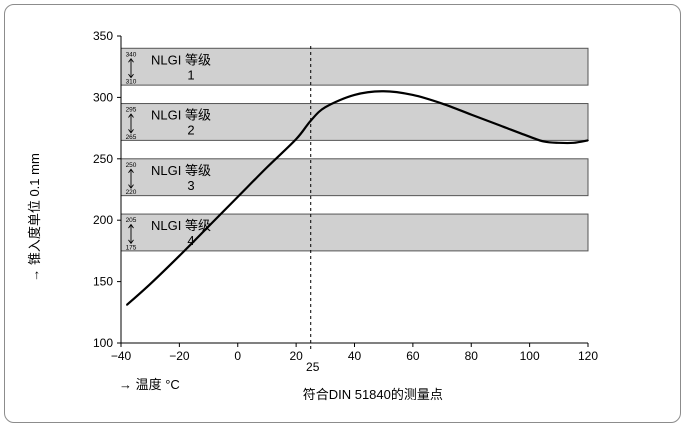  Describe the element at coordinates (149, 384) in the screenshot. I see `x-axis-title: → 温度 °C` at that location.